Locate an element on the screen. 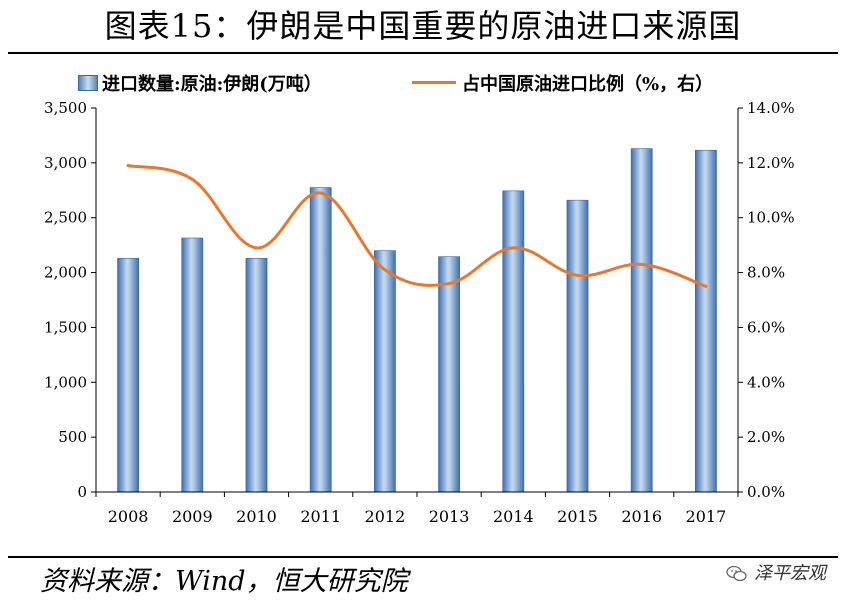 This screenshot has height=608, width=846. bar-2012 is located at coordinates (385, 371).